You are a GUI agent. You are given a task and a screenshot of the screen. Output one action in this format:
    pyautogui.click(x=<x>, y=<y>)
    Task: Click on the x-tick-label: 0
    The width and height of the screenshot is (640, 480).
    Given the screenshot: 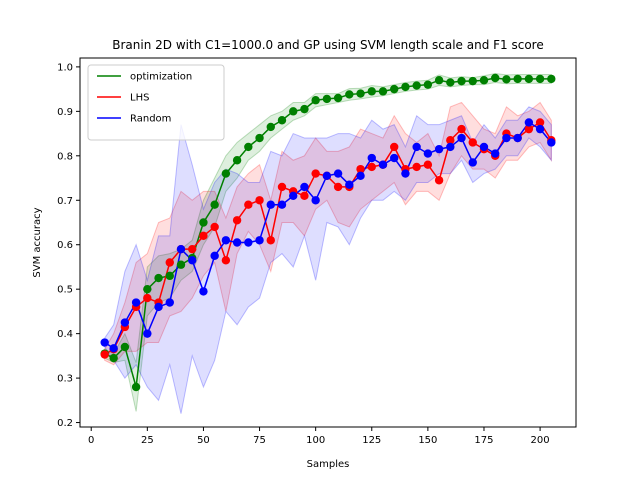 What is the action you would take?
    pyautogui.click(x=91, y=440)
    